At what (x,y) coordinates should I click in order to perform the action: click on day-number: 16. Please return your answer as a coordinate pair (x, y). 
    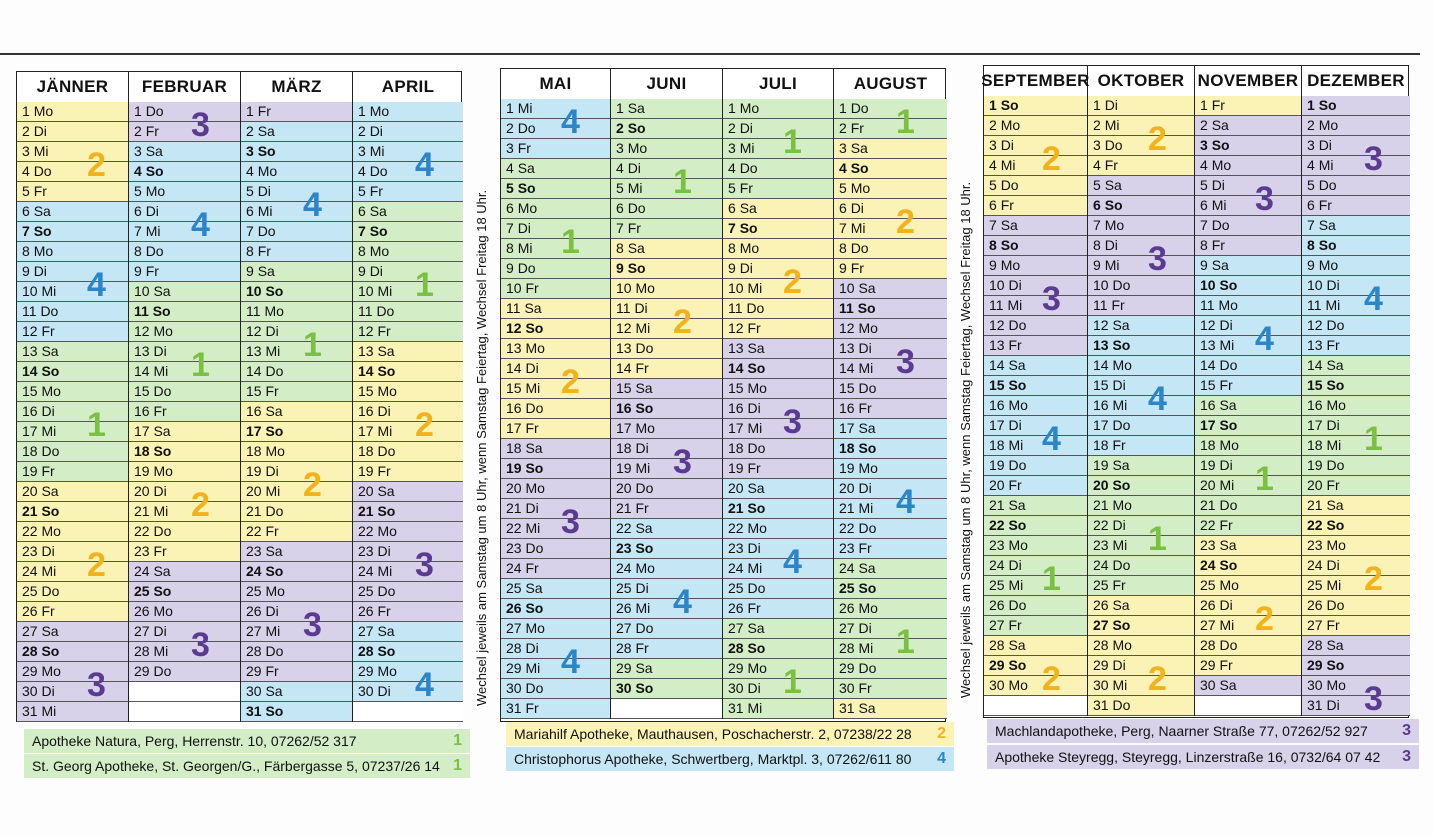
    Looking at the image, I should click on (624, 408).